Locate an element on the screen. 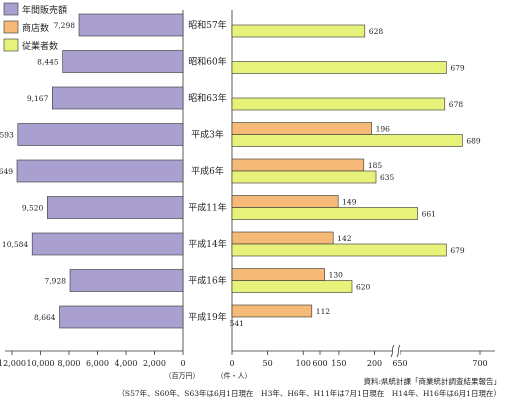 Image resolution: width=505 pixels, height=400 pixels. right-tick-label-1: 50 is located at coordinates (268, 363).